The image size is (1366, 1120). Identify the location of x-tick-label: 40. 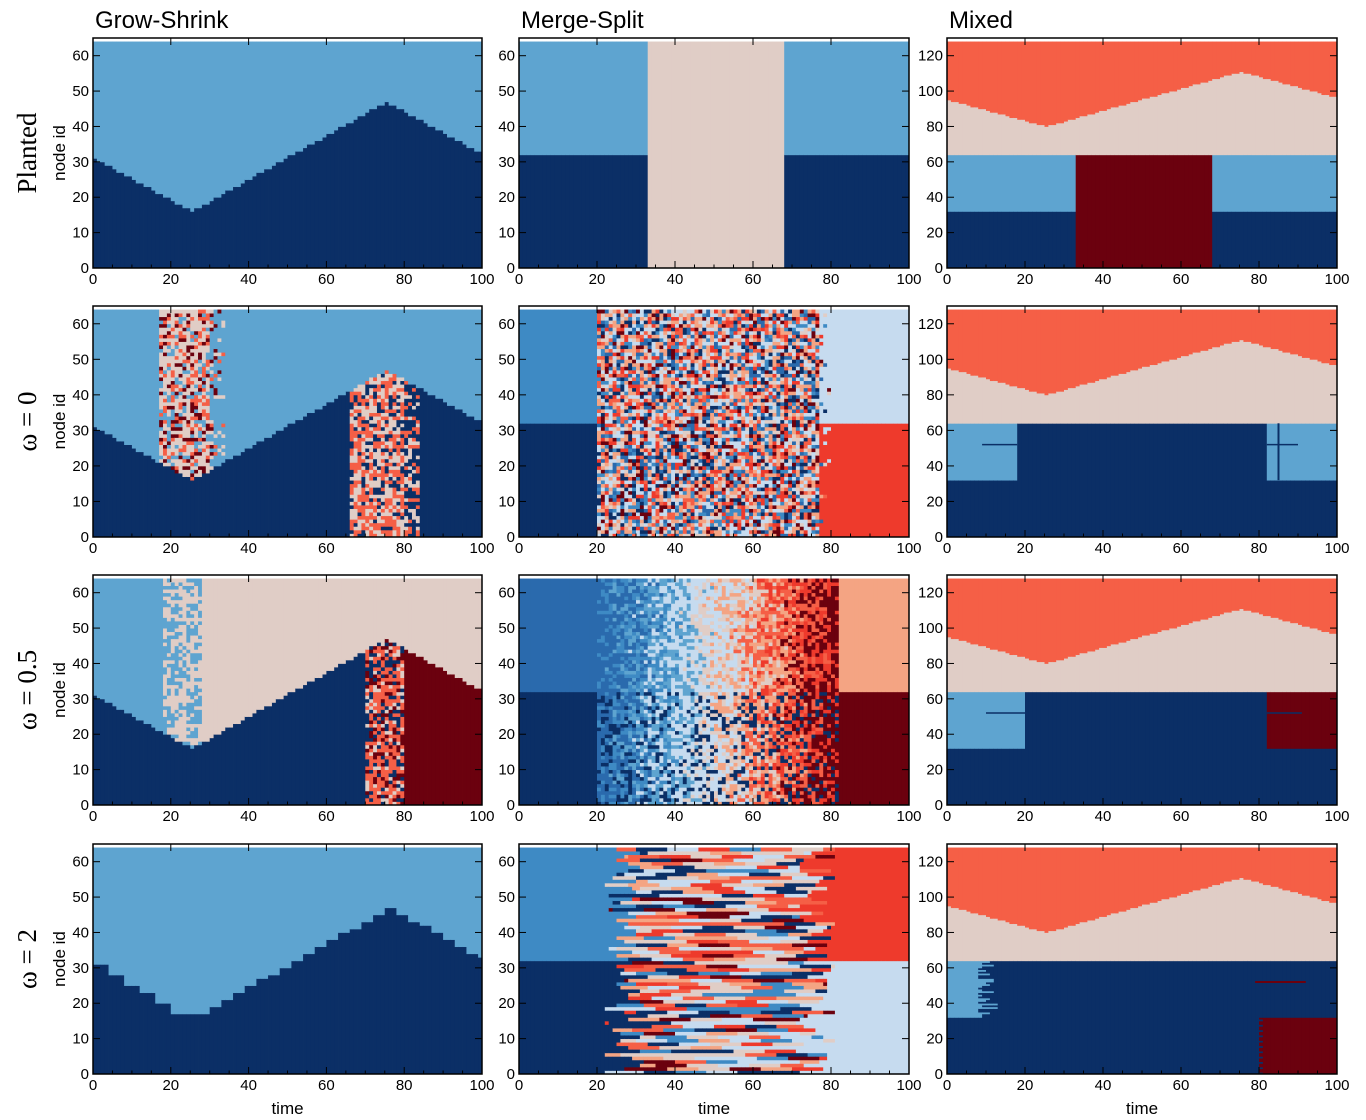
(675, 279).